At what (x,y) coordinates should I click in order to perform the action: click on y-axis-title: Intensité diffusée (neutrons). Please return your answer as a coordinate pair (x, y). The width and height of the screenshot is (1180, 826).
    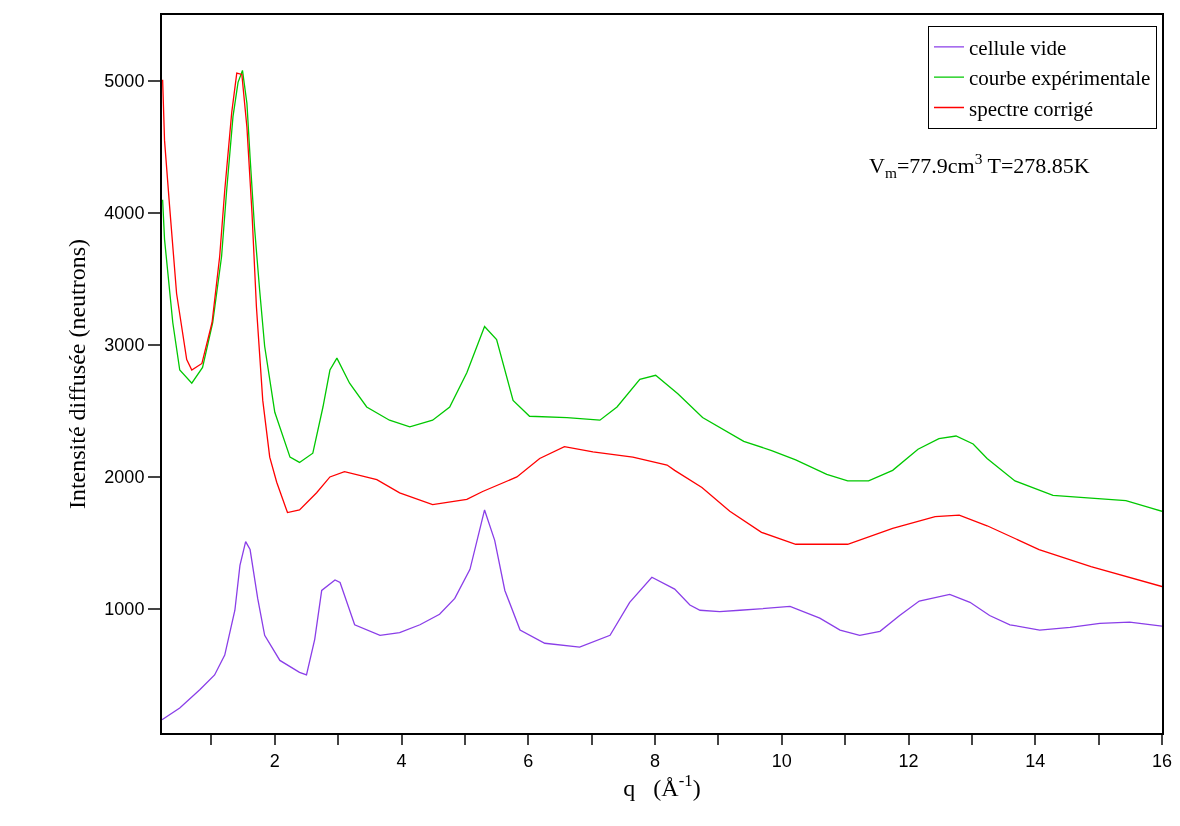
    Looking at the image, I should click on (76, 374).